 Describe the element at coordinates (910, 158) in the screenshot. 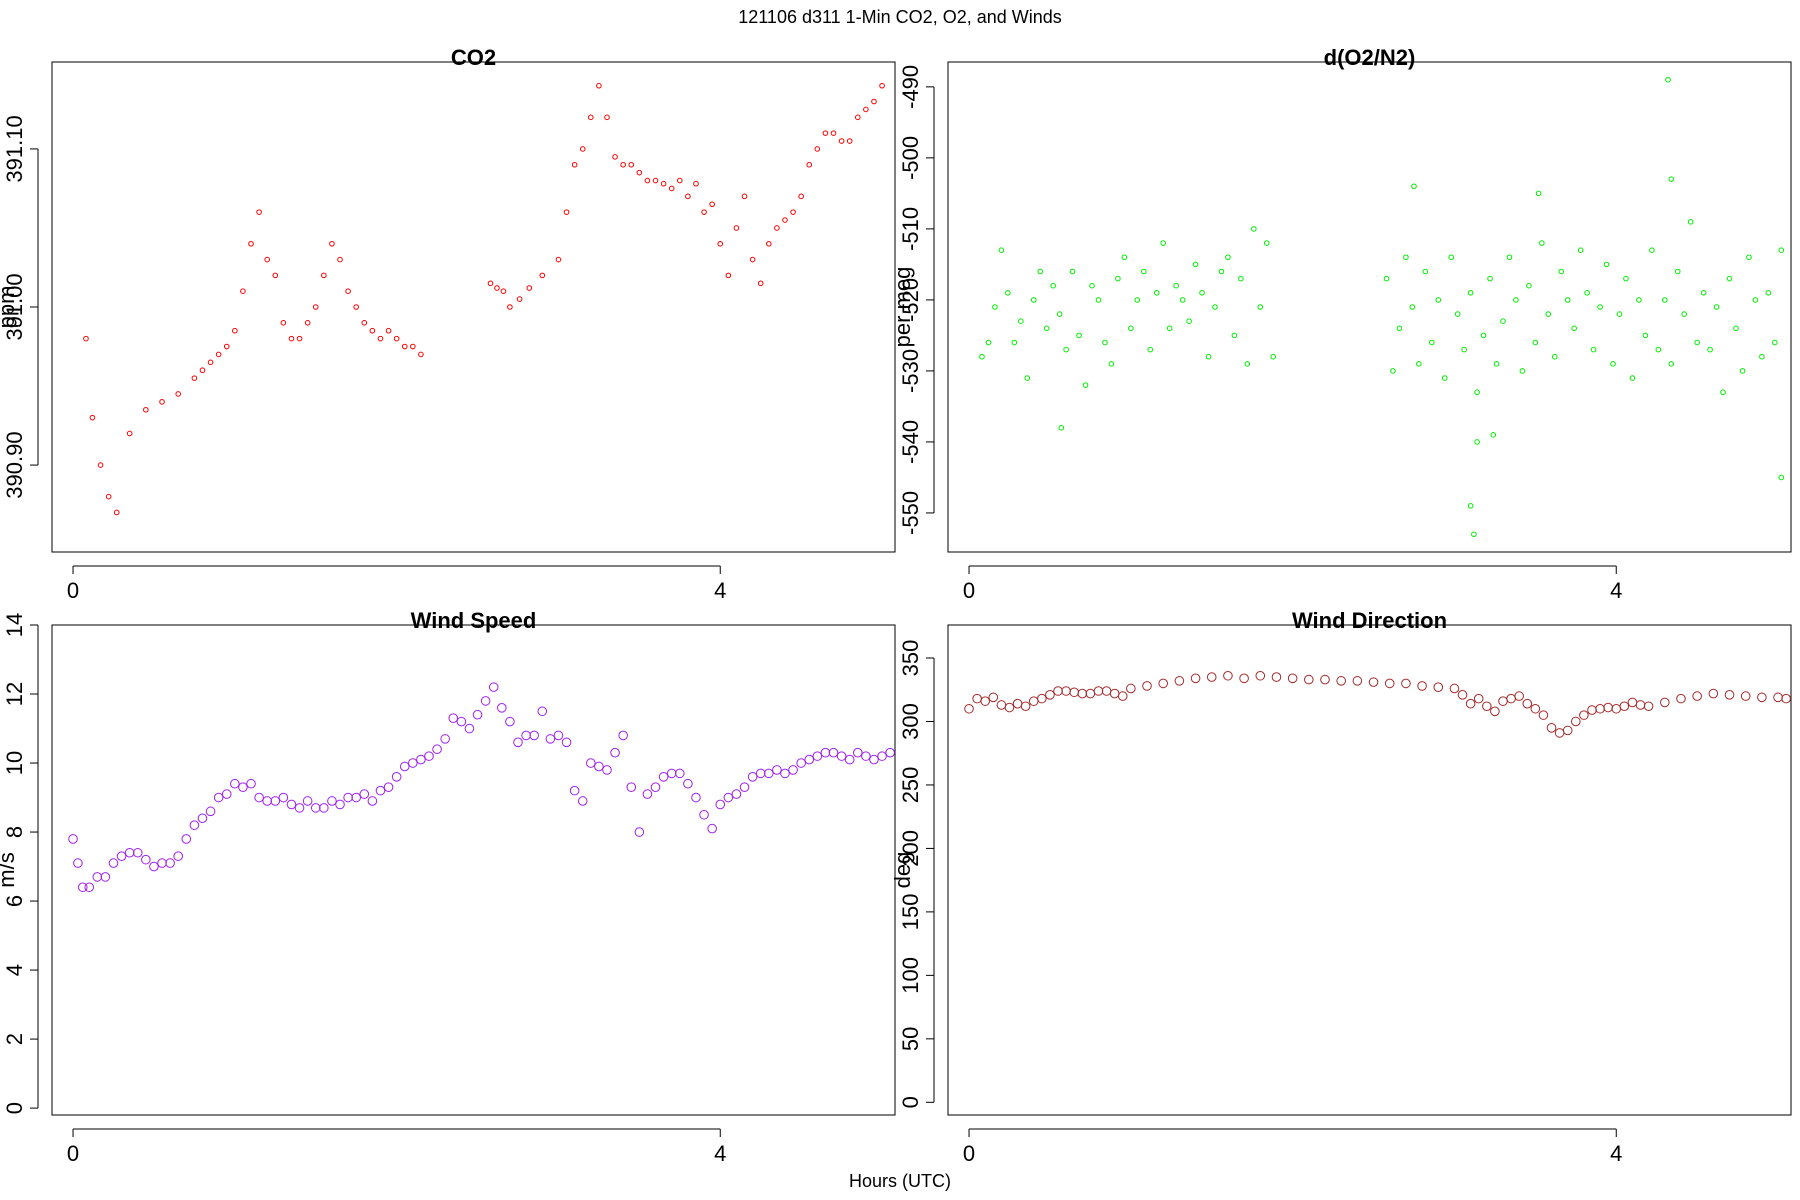

I see `o2-ytick-label: -500` at that location.